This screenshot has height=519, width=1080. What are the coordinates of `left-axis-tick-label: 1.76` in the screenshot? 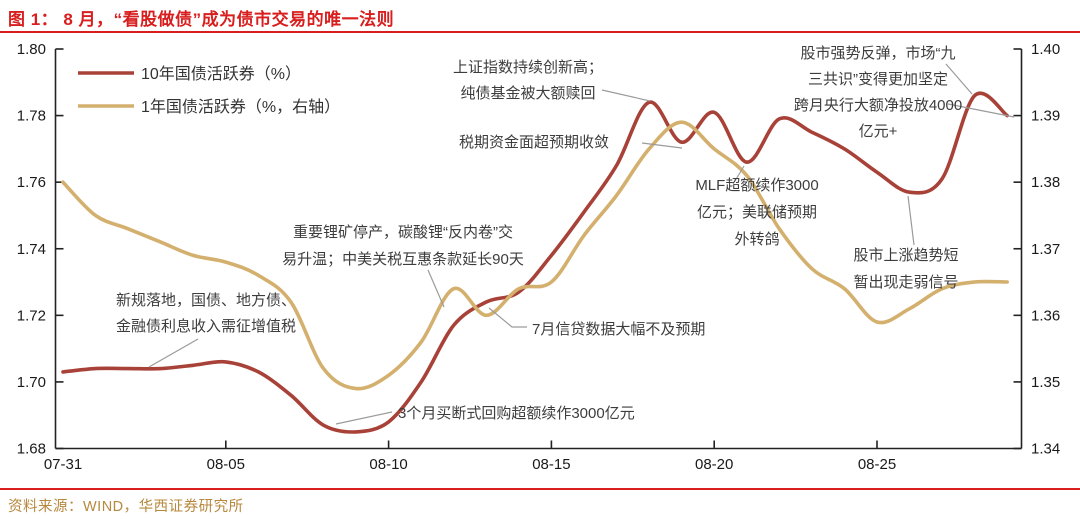 It's located at (31, 182).